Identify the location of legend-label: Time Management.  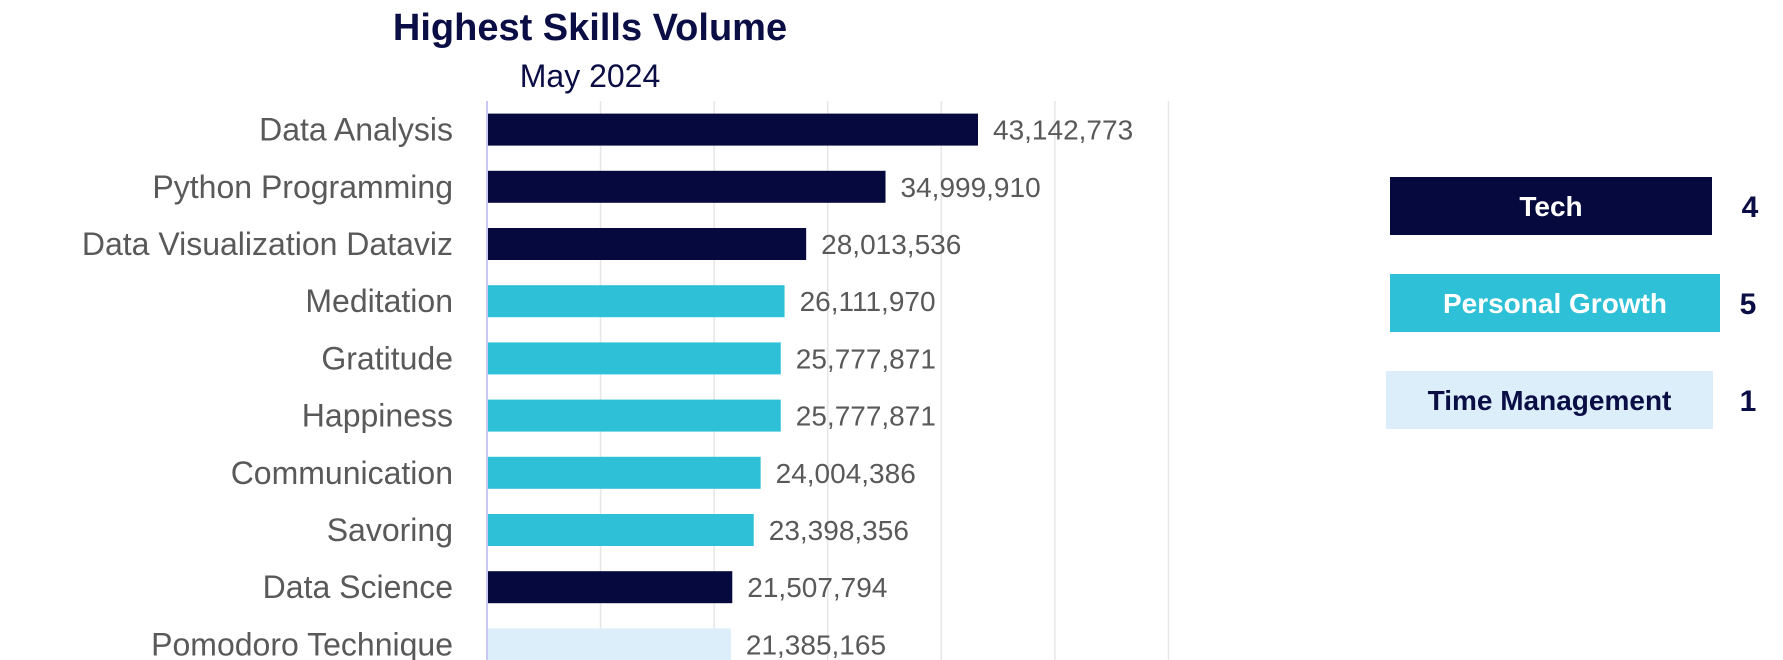
(1550, 400).